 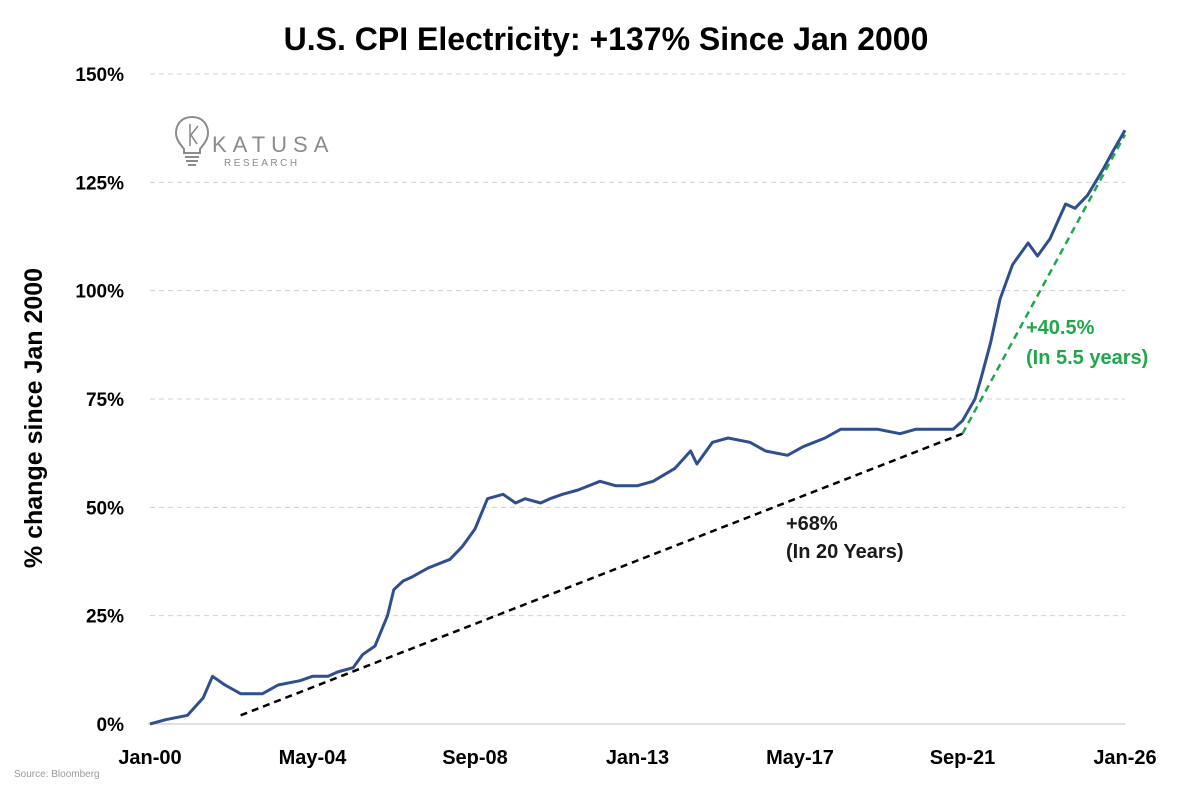 What do you see at coordinates (99, 183) in the screenshot?
I see `y-tick-label: 125%` at bounding box center [99, 183].